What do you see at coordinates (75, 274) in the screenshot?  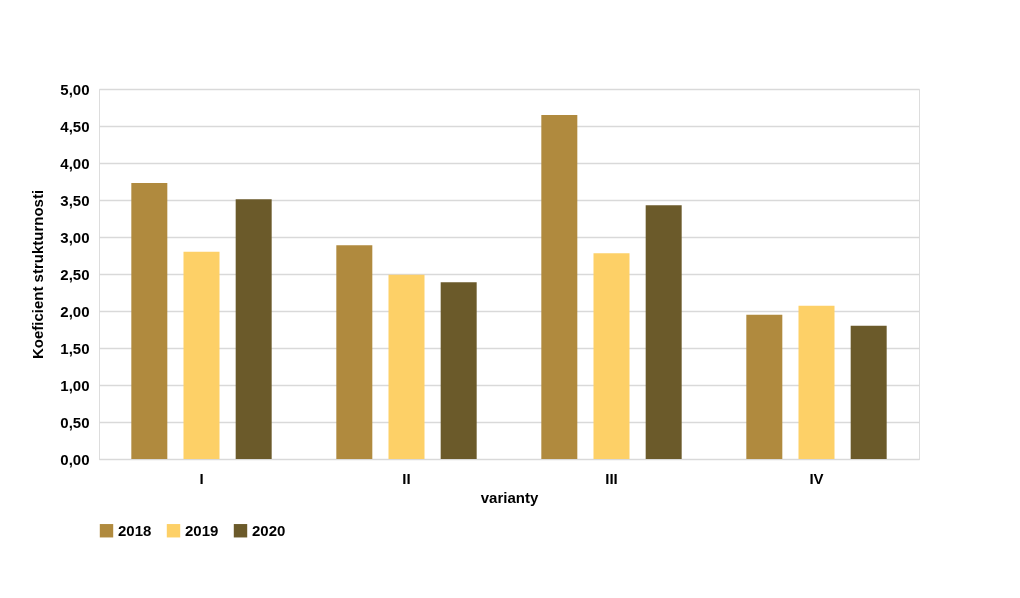 I see `y-tick-label: 2,50` at bounding box center [75, 274].